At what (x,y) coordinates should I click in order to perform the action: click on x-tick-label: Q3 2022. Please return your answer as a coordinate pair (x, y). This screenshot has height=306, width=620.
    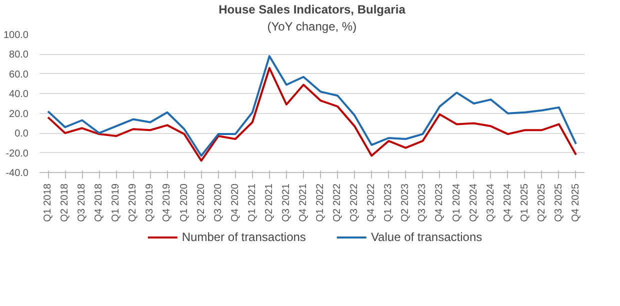
    Looking at the image, I should click on (354, 202).